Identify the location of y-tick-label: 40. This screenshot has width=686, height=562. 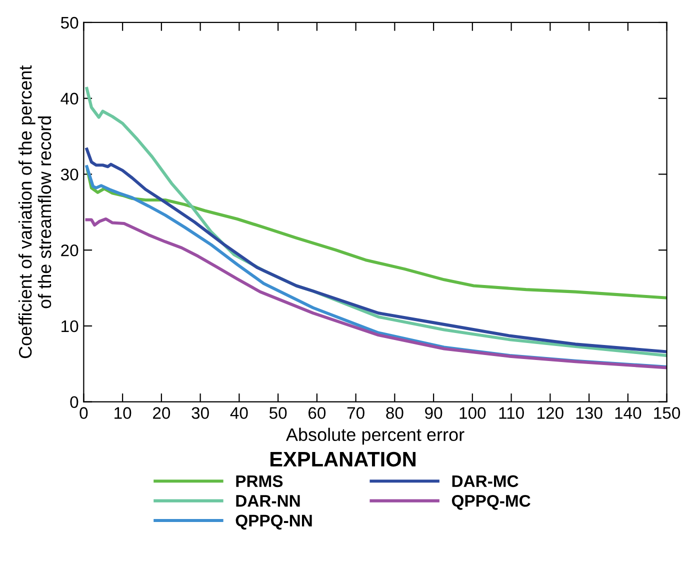
(69, 98).